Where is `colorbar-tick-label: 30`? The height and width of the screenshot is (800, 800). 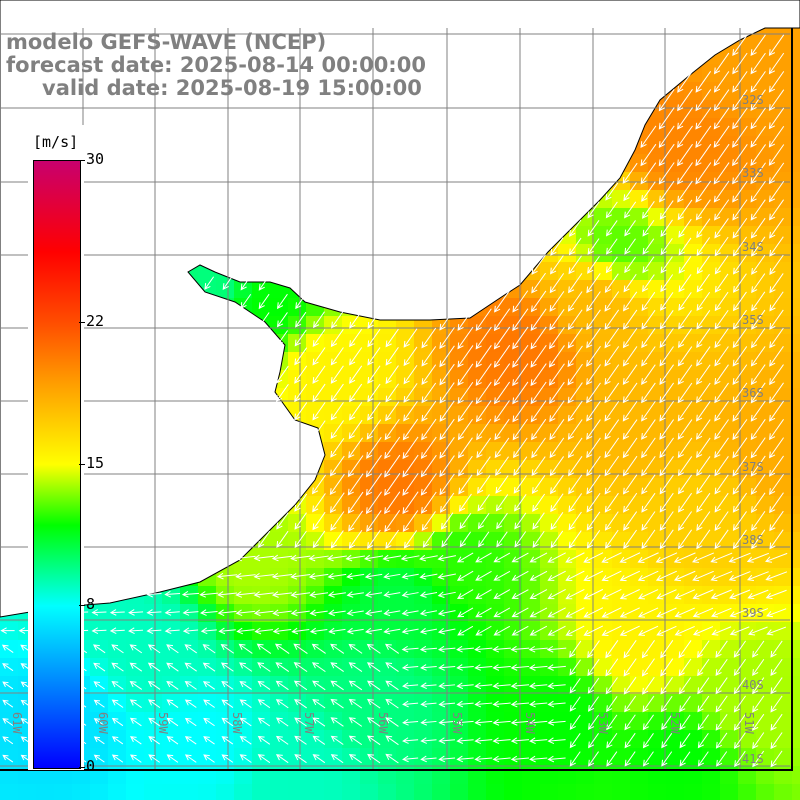 colorbar-tick-label: 30 is located at coordinates (95, 159).